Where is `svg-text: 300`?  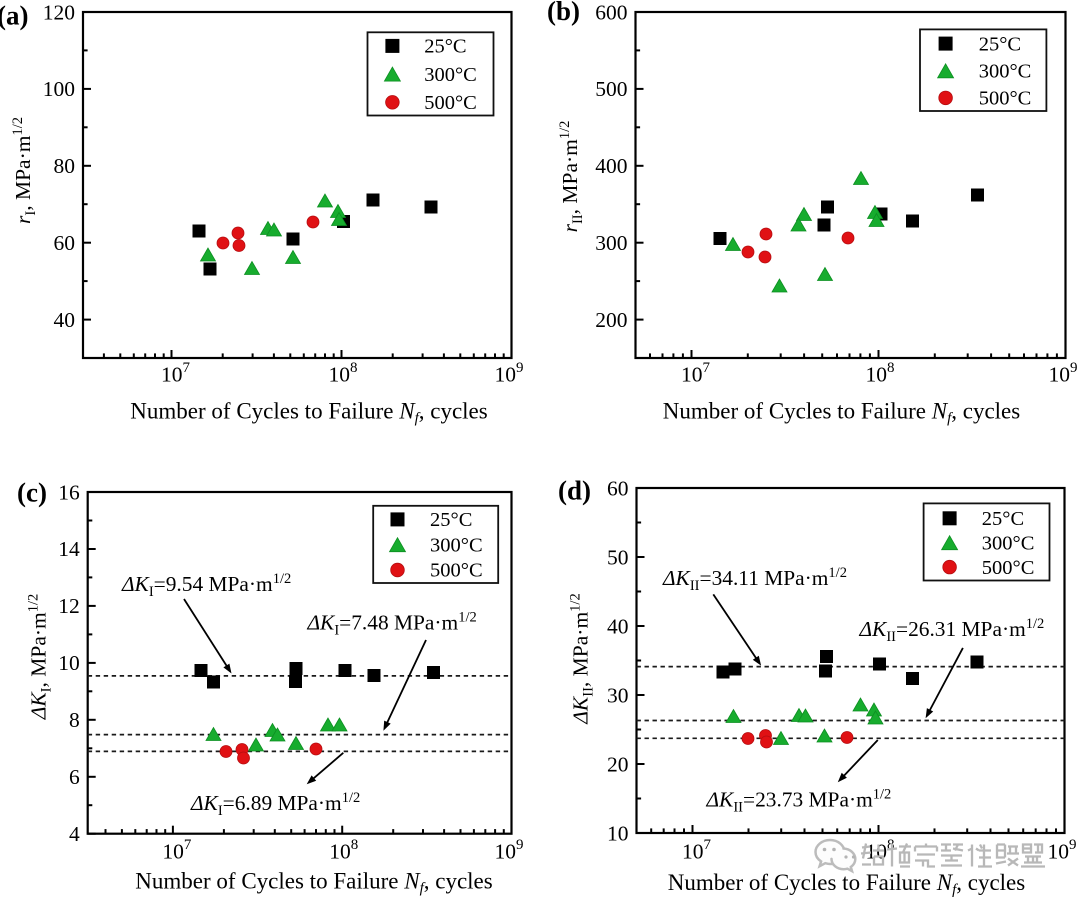 svg-text: 300 is located at coordinates (611, 243).